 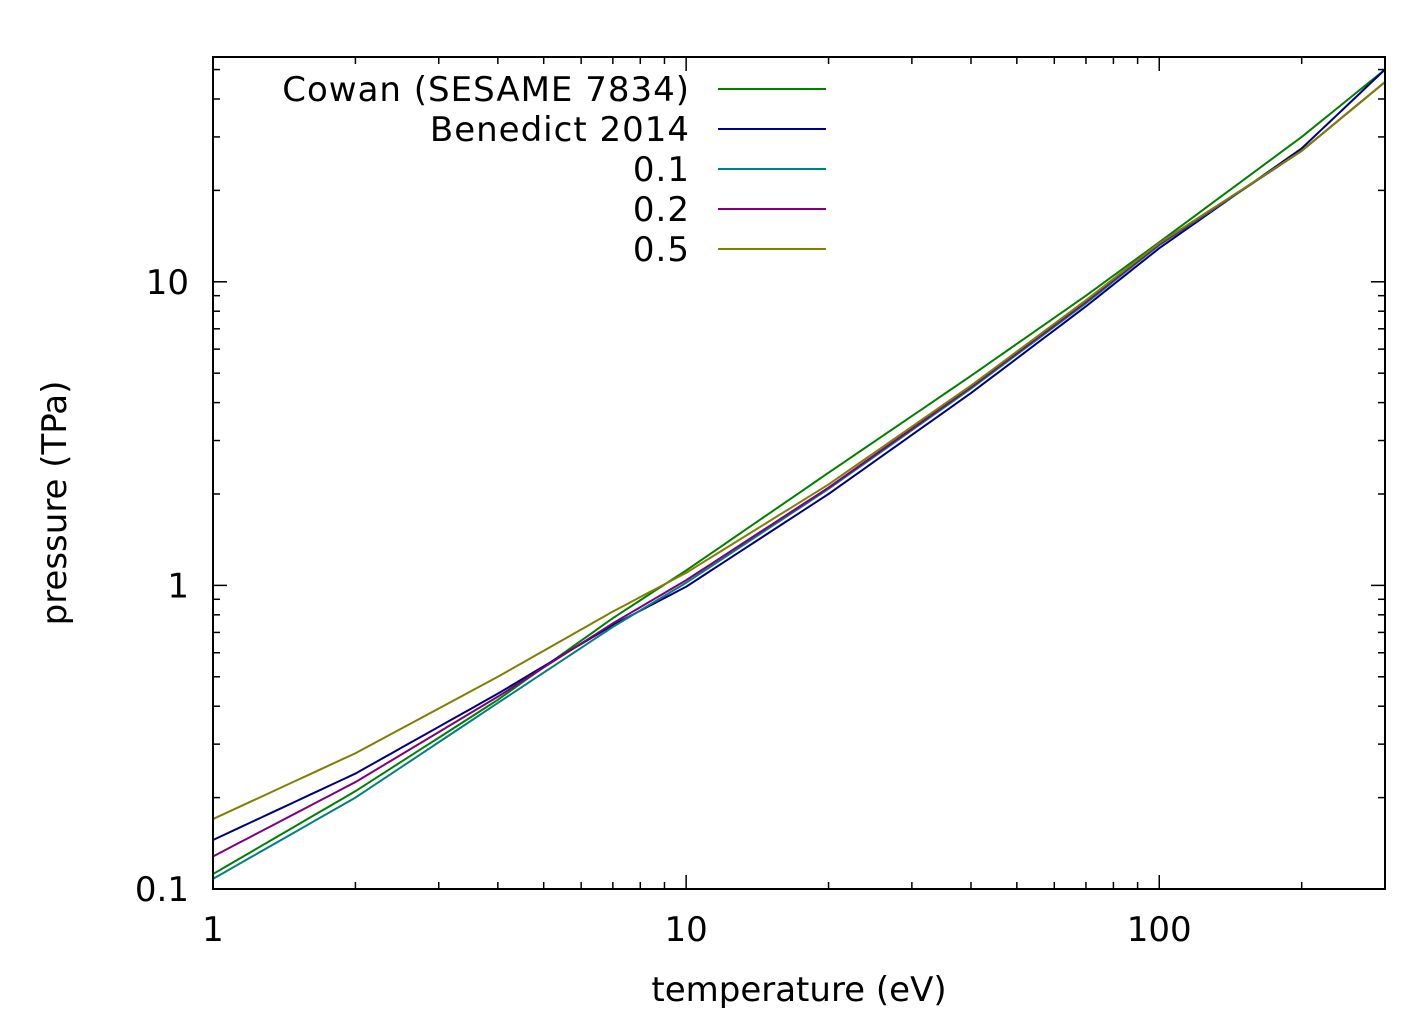 What do you see at coordinates (661, 250) in the screenshot?
I see `legend-label: 0.5` at bounding box center [661, 250].